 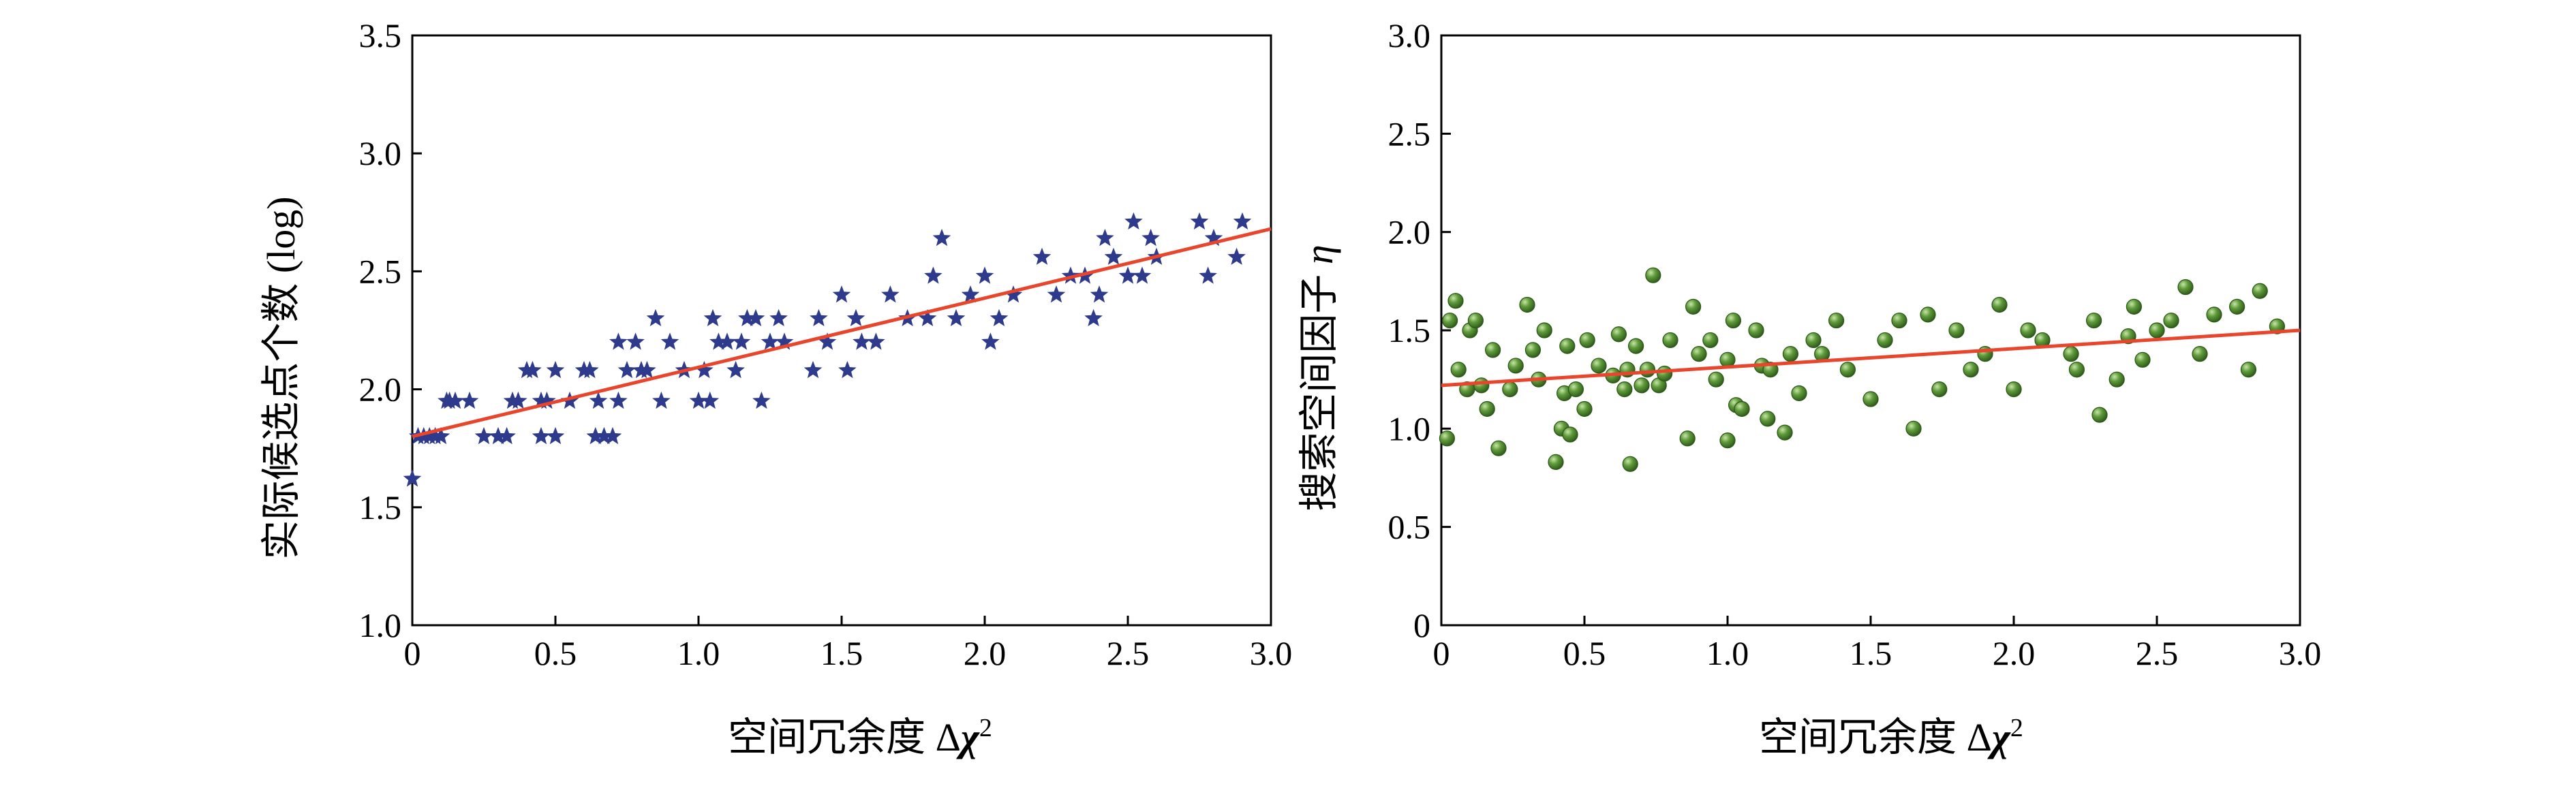 I want to click on trend-line, so click(x=1871, y=358).